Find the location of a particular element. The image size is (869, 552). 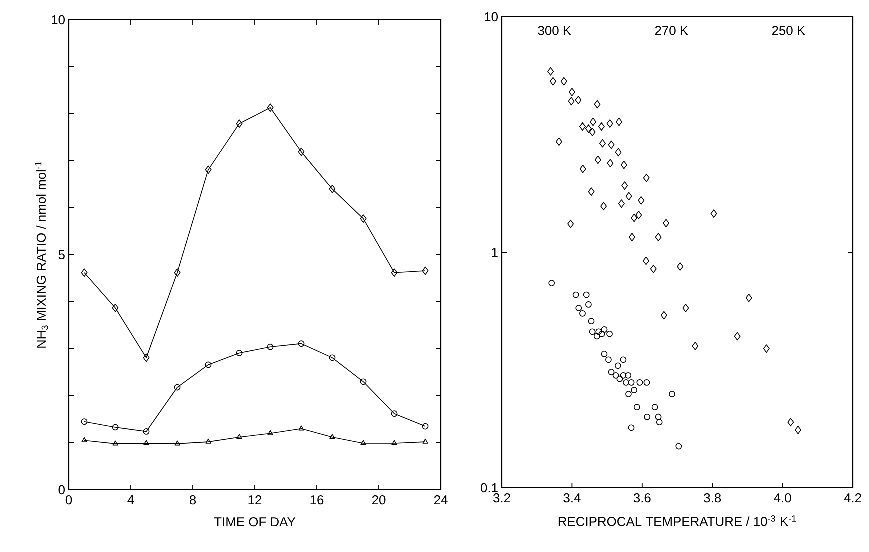

x-tick-label: 4.2 is located at coordinates (853, 498).